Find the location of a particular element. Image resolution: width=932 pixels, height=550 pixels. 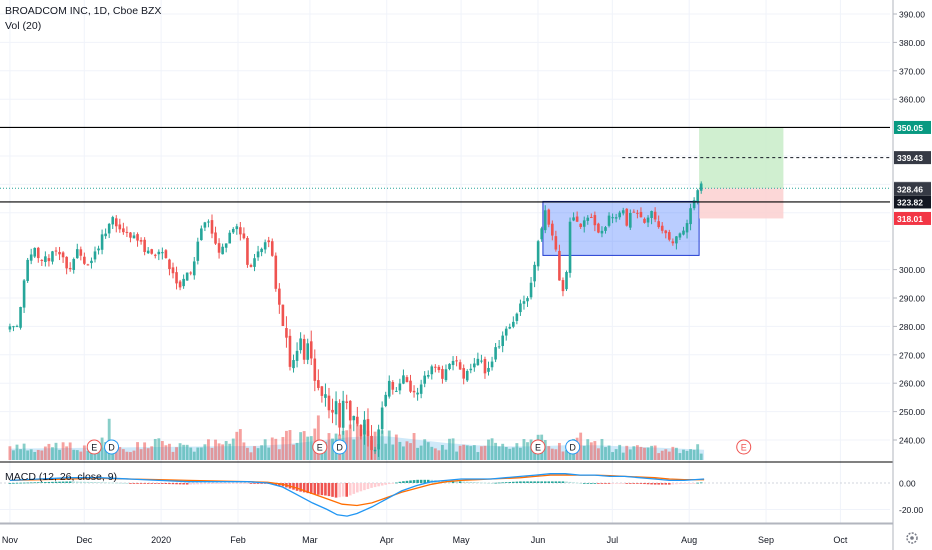

gear-hub is located at coordinates (912, 538).